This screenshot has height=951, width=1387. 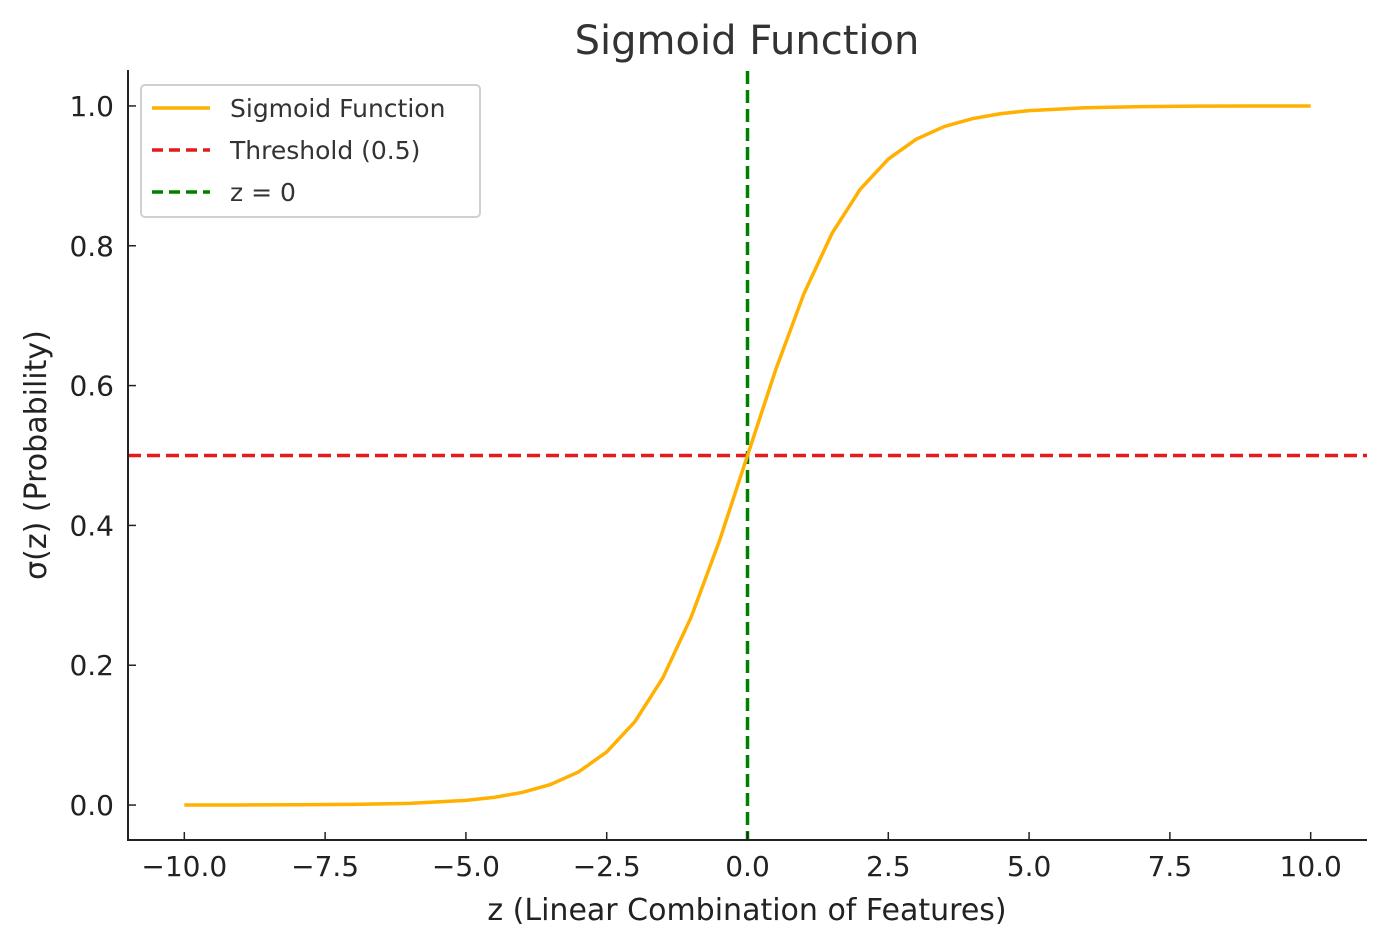 I want to click on y-tick-label: 0.4, so click(x=91, y=525).